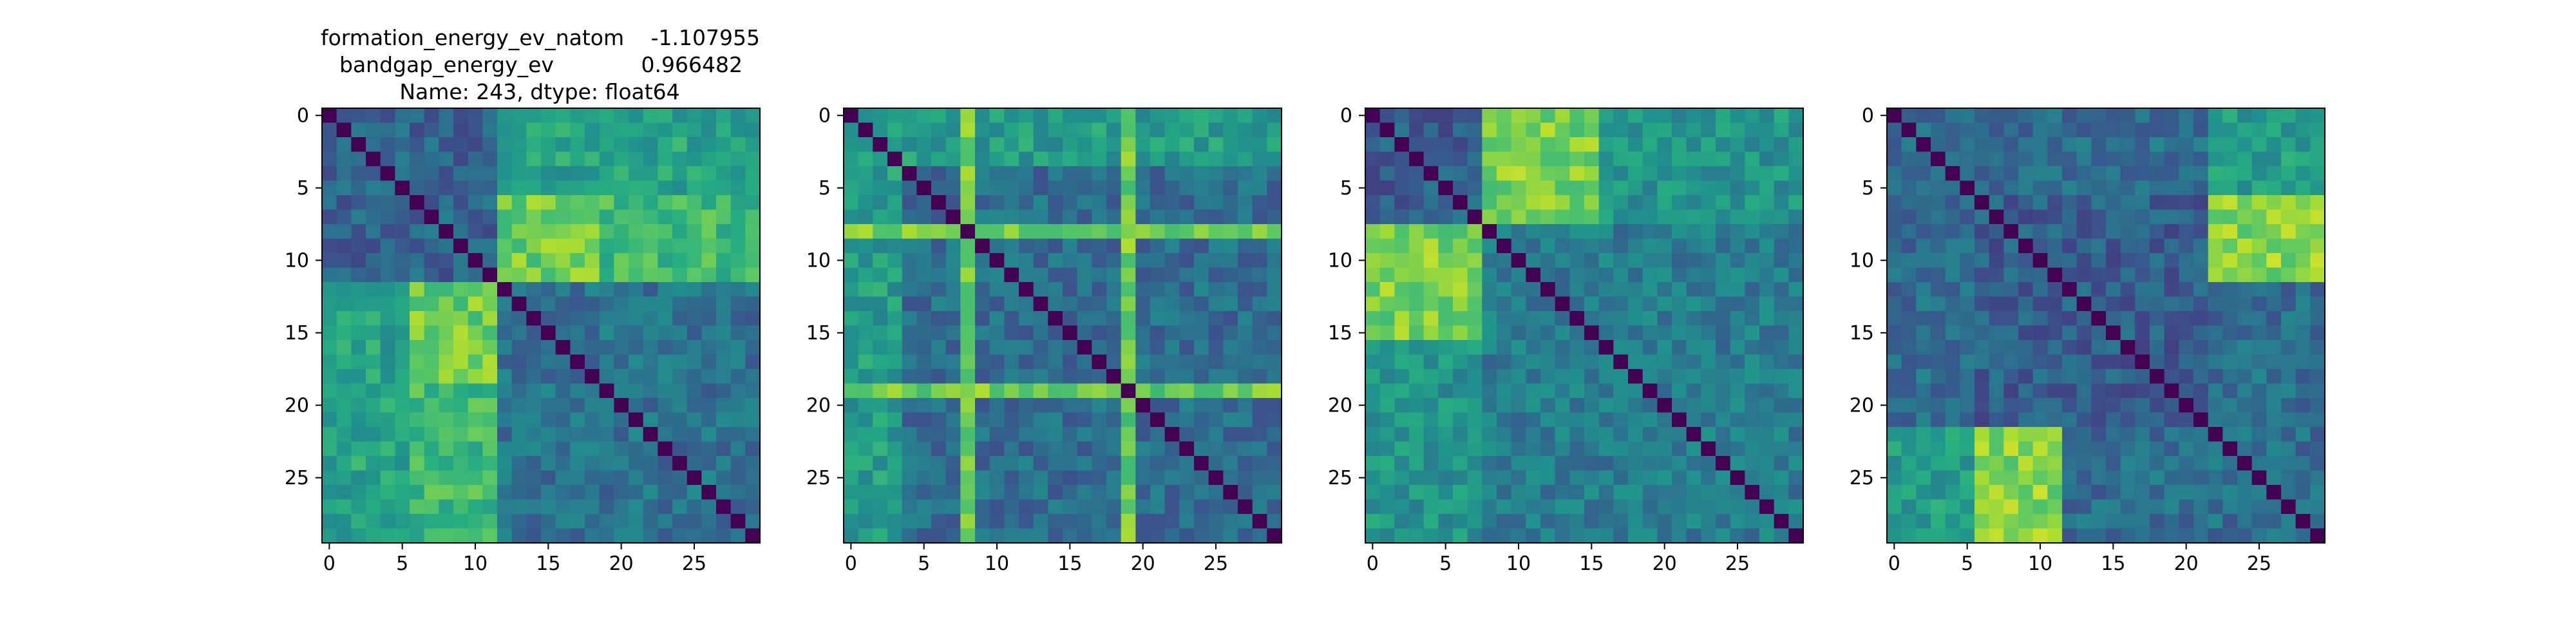 Image resolution: width=2576 pixels, height=644 pixels. What do you see at coordinates (329, 564) in the screenshot?
I see `x-tick-label: 0` at bounding box center [329, 564].